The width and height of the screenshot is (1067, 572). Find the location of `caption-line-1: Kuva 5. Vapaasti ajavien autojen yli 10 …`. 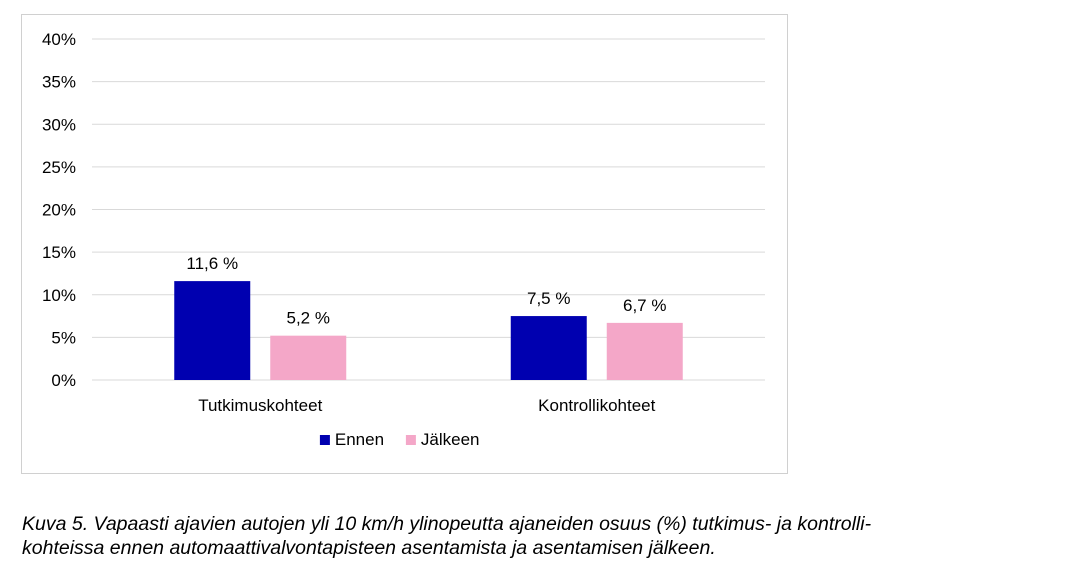

caption-line-1: Kuva 5. Vapaasti ajavien autojen yli 10 … is located at coordinates (447, 524).